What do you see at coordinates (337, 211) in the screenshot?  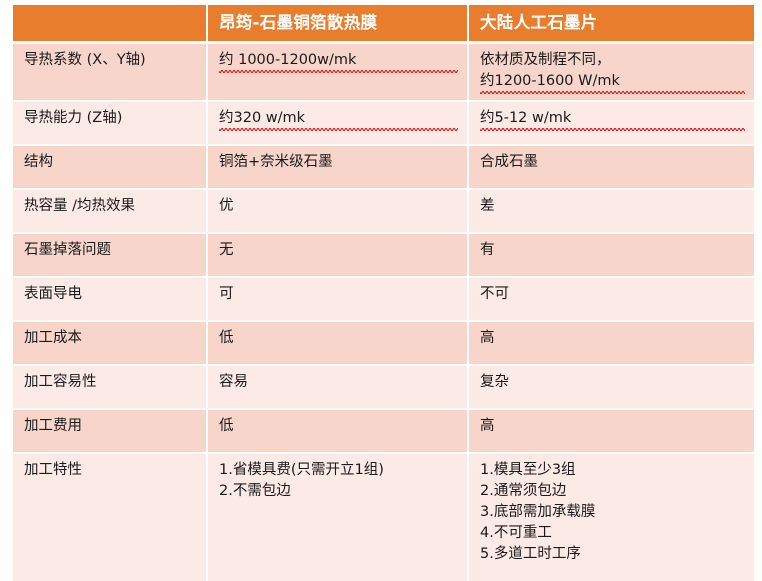 I see `row-value-product-a: 优` at bounding box center [337, 211].